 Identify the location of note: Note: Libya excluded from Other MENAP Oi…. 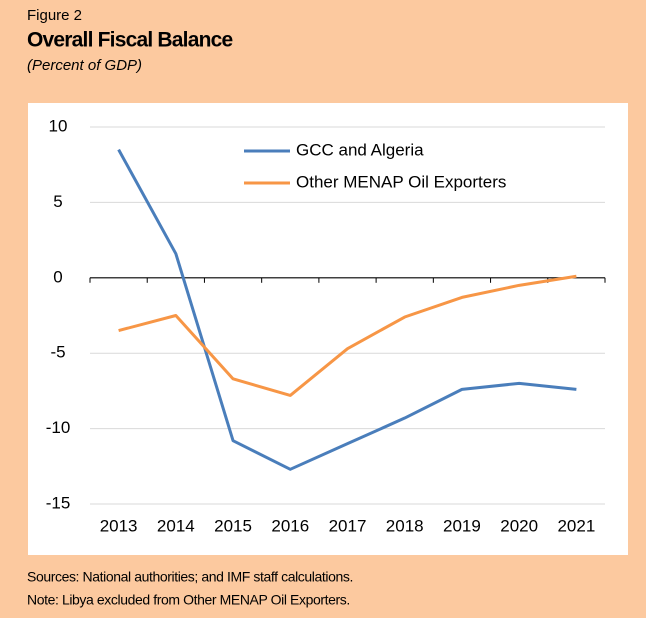
(188, 600).